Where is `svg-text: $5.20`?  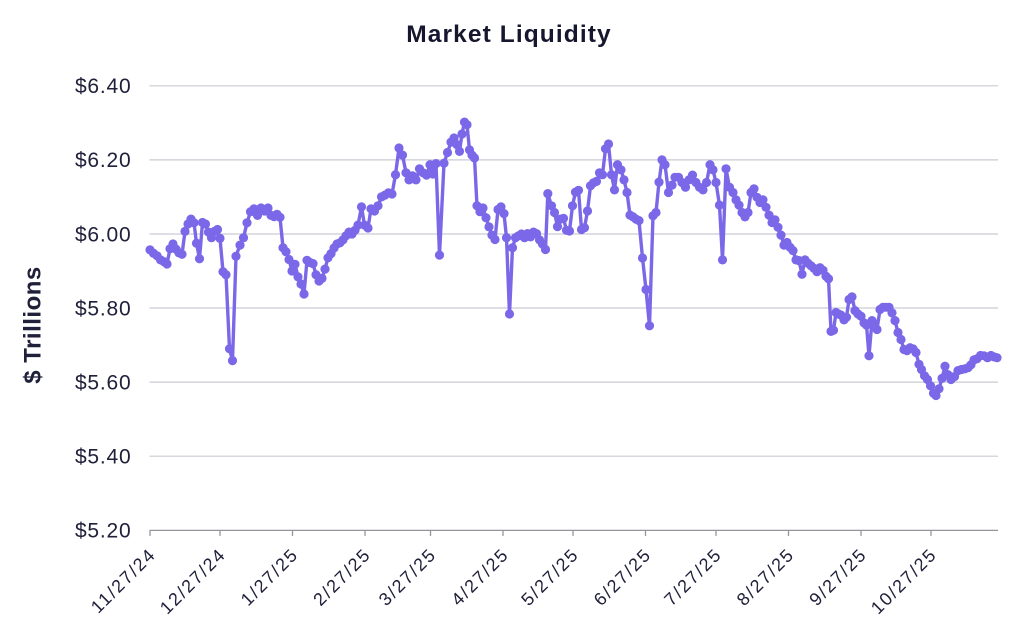 svg-text: $5.20 is located at coordinates (103, 531).